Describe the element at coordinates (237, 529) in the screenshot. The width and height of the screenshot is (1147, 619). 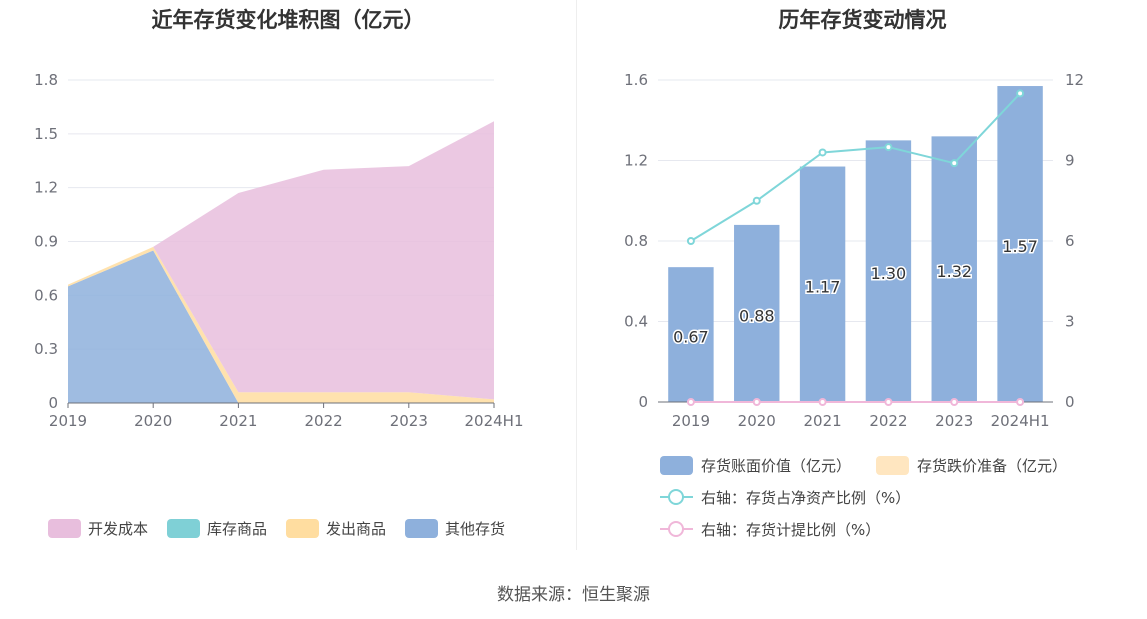
I see `legend-label-库存商品: 库存商品` at that location.